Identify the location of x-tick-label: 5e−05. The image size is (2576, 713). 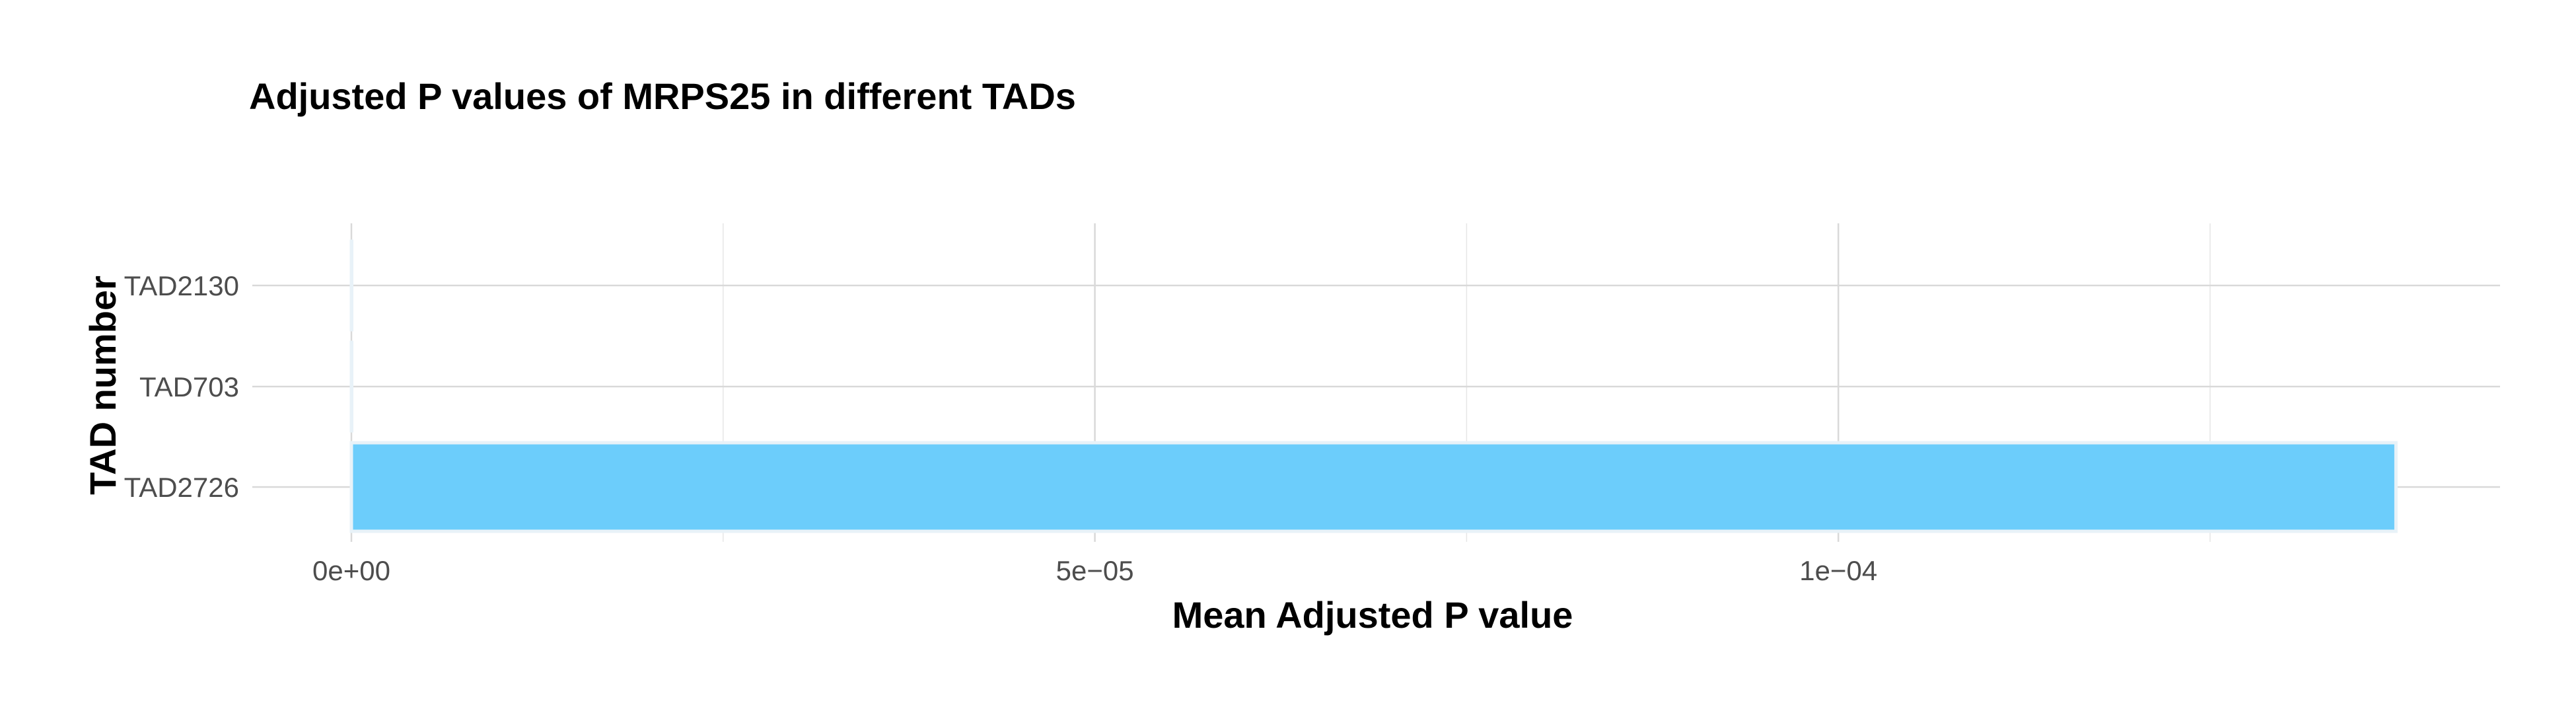
(1095, 570).